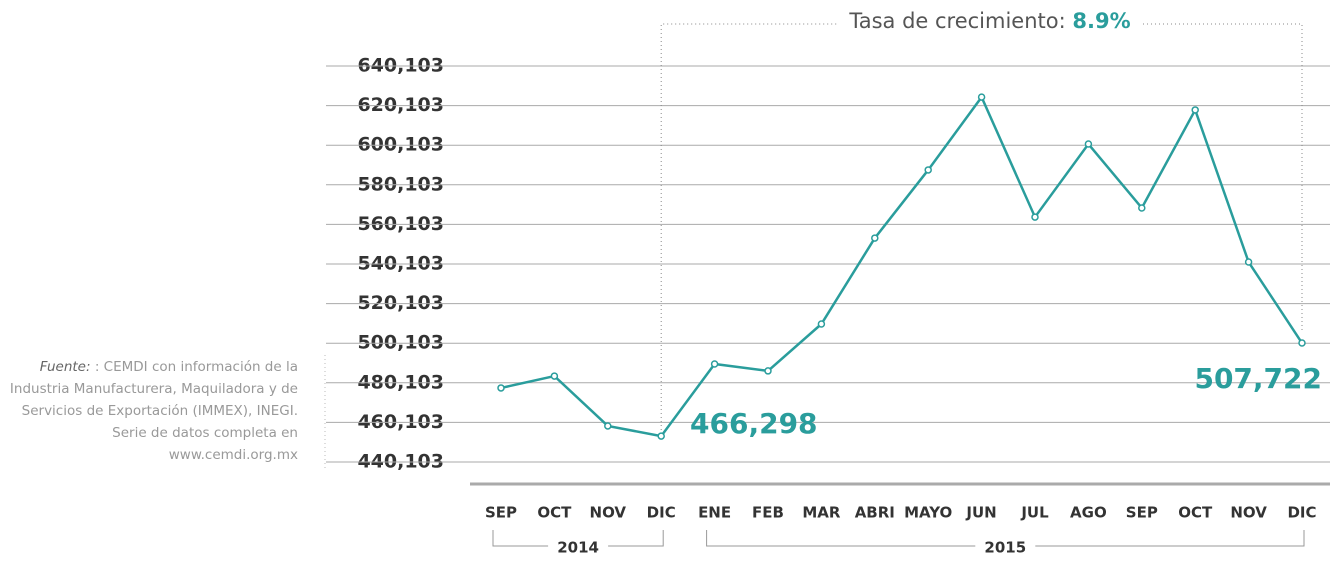 Image resolution: width=1338 pixels, height=561 pixels. Describe the element at coordinates (714, 513) in the screenshot. I see `x-tick-label: ENE` at that location.